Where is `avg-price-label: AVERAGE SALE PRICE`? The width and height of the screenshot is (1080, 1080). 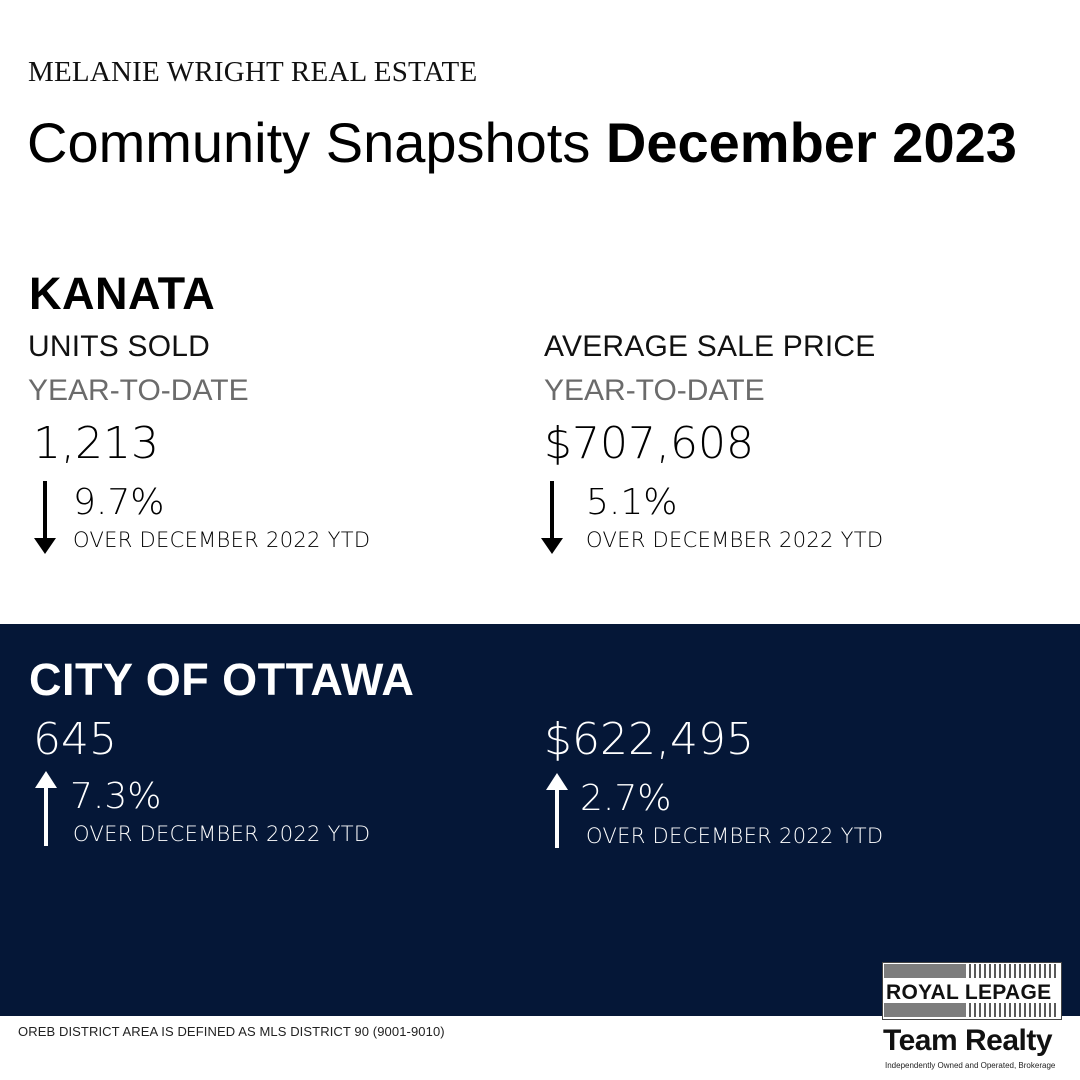
avg-price-label: AVERAGE SALE PRICE is located at coordinates (710, 346).